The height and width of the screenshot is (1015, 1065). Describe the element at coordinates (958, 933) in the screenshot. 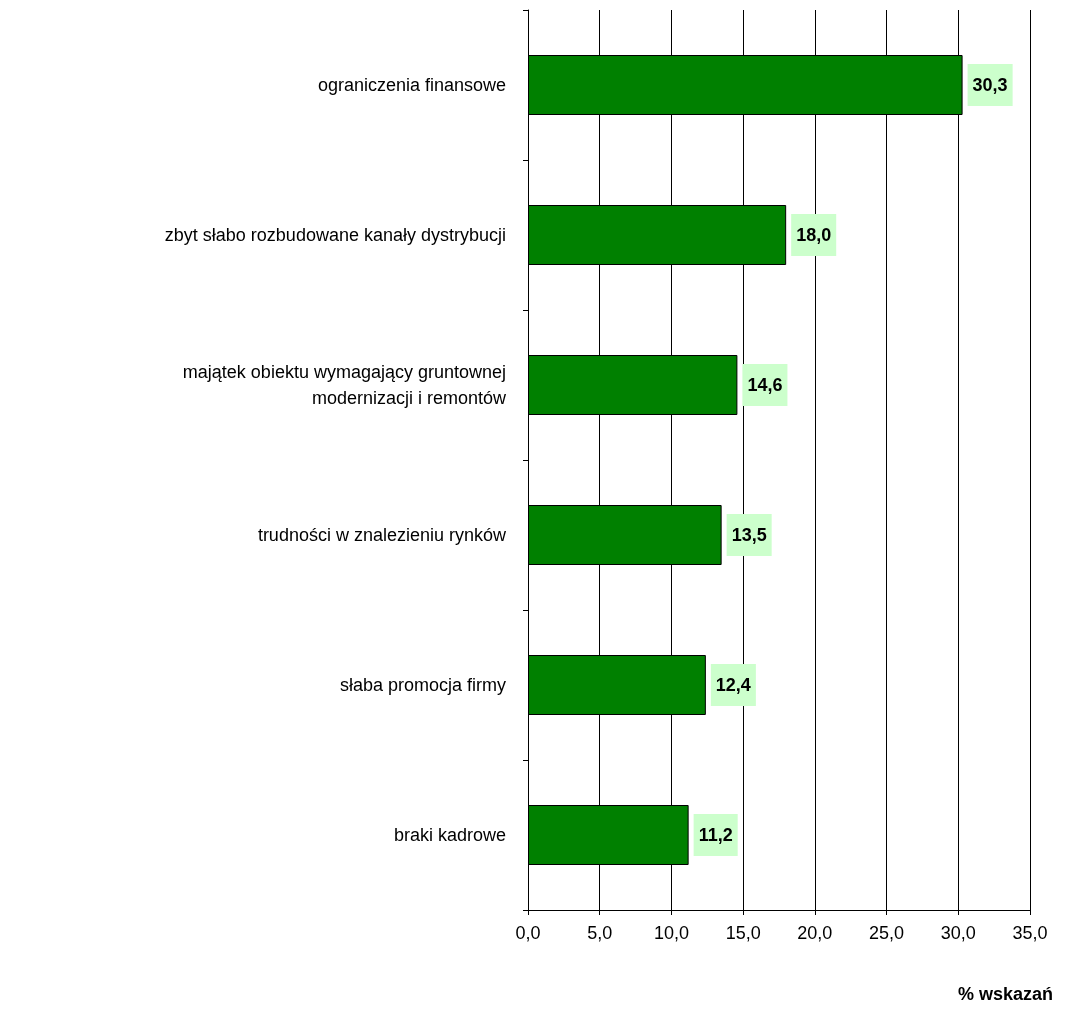

I see `x-tick-label: 30,0` at that location.